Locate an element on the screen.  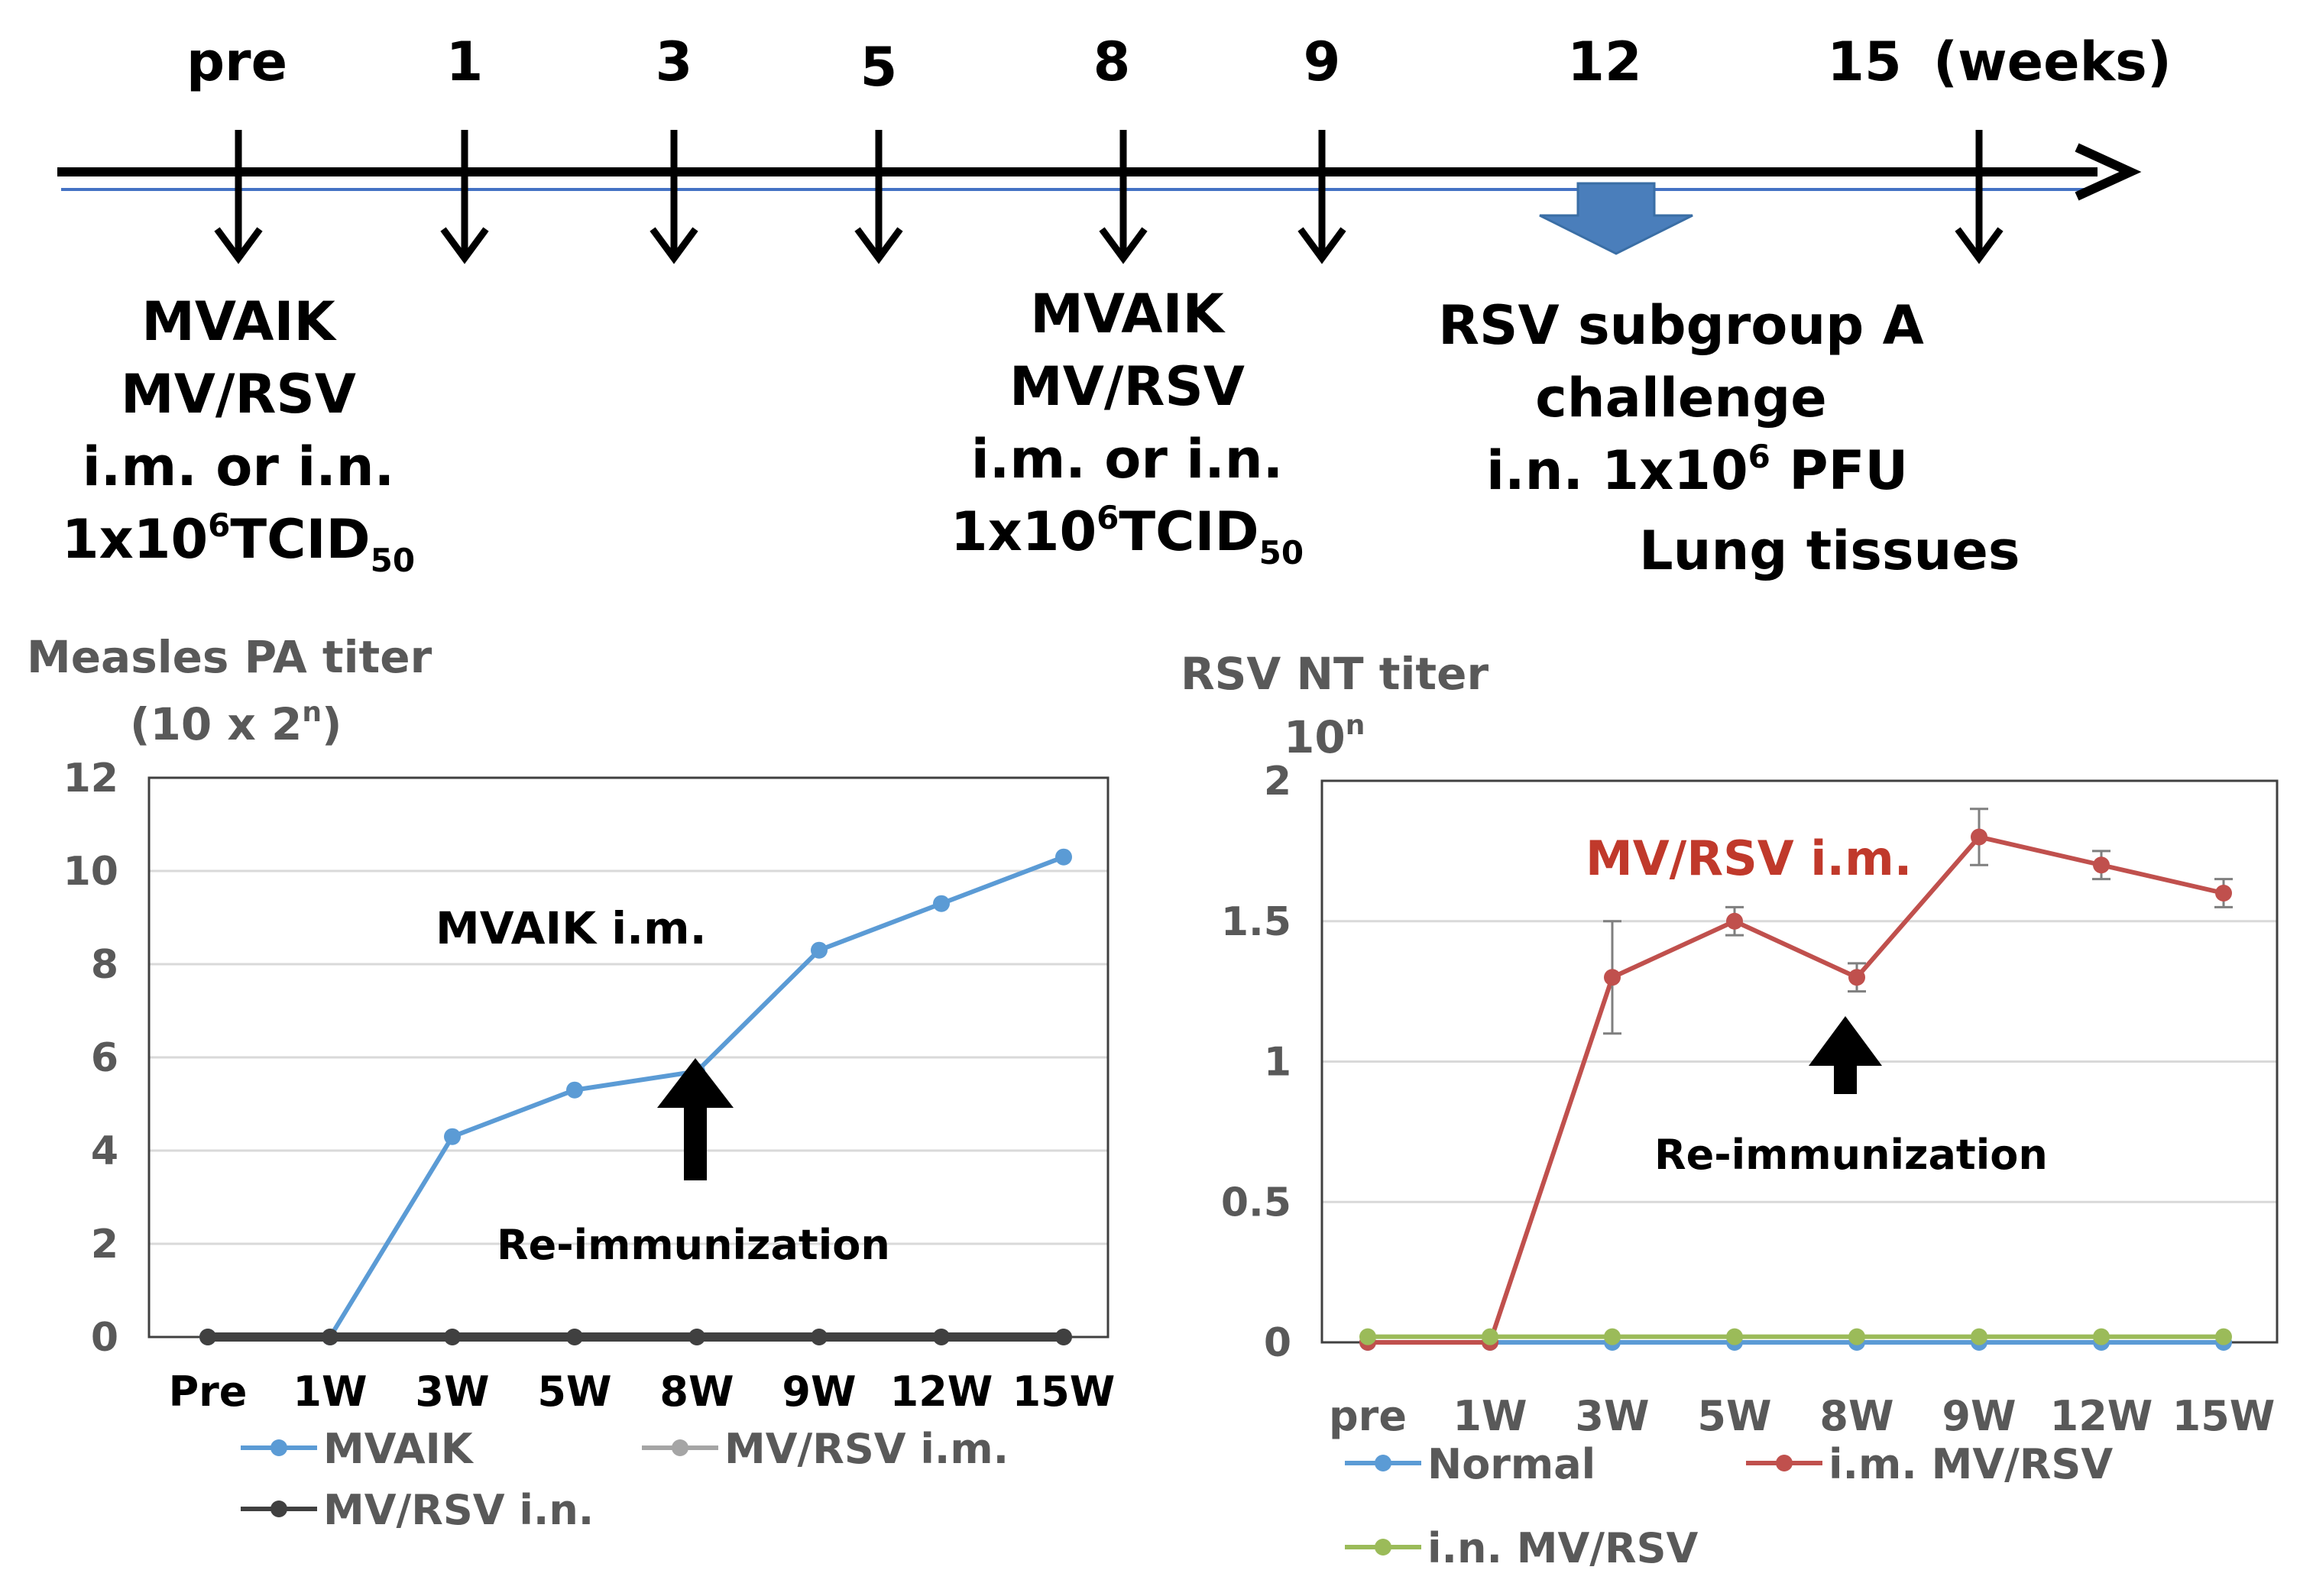
chart1-y-ticks: 0 2 4 6 8 10 12 is located at coordinates (90, 1058).